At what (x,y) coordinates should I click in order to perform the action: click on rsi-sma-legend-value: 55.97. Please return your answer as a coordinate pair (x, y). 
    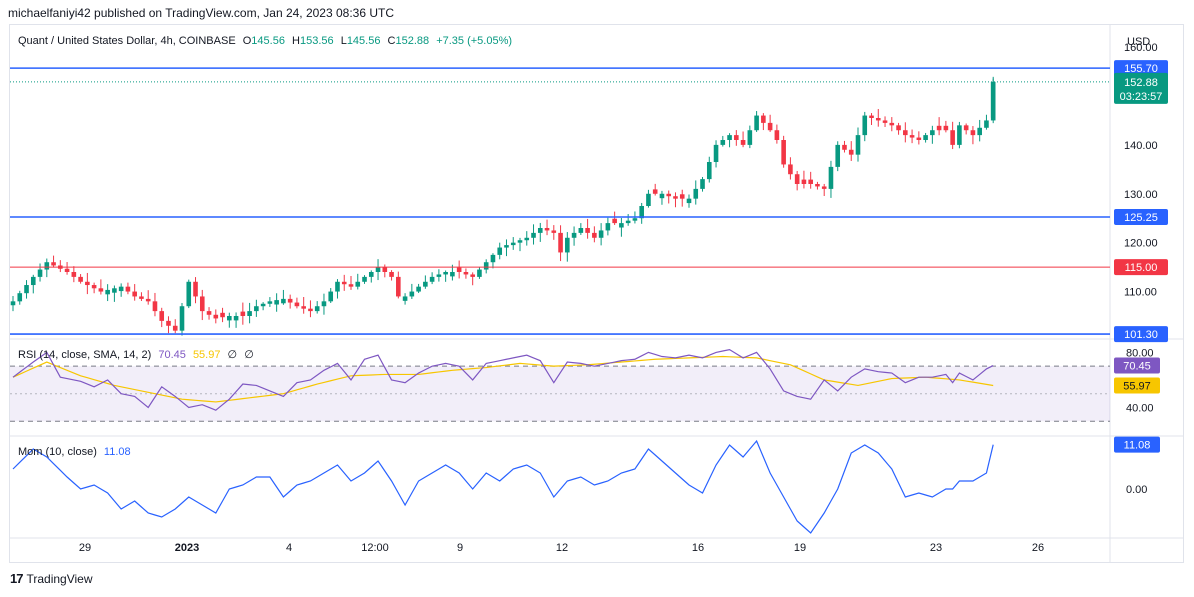
    Looking at the image, I should click on (206, 355).